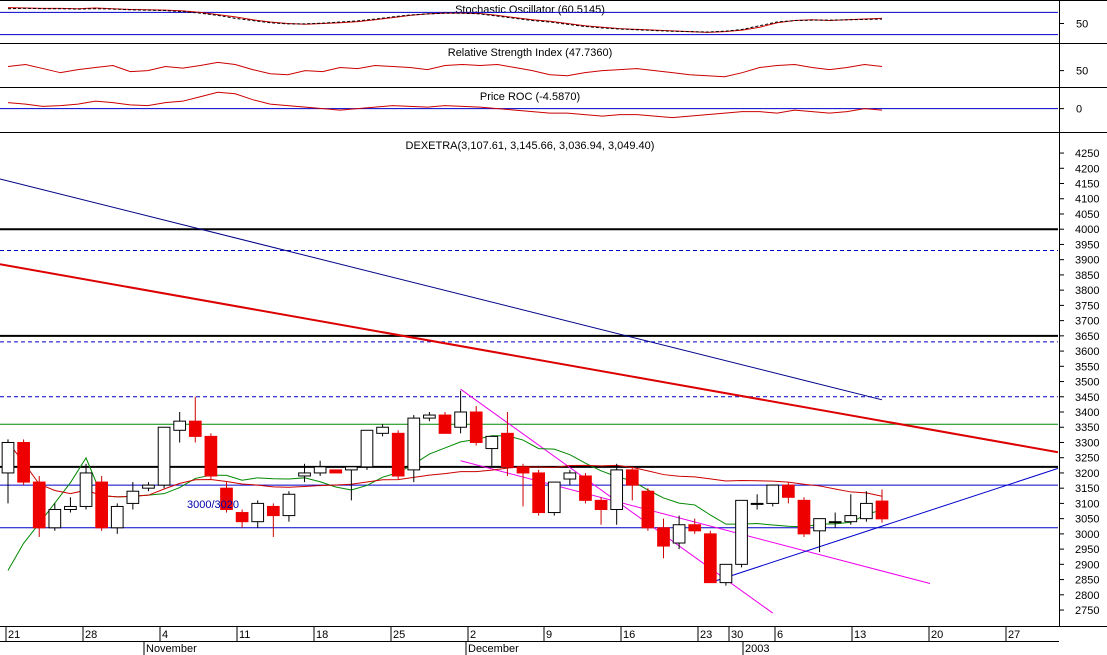 The height and width of the screenshot is (655, 1107). I want to click on y-tick-label: 3800, so click(1087, 291).